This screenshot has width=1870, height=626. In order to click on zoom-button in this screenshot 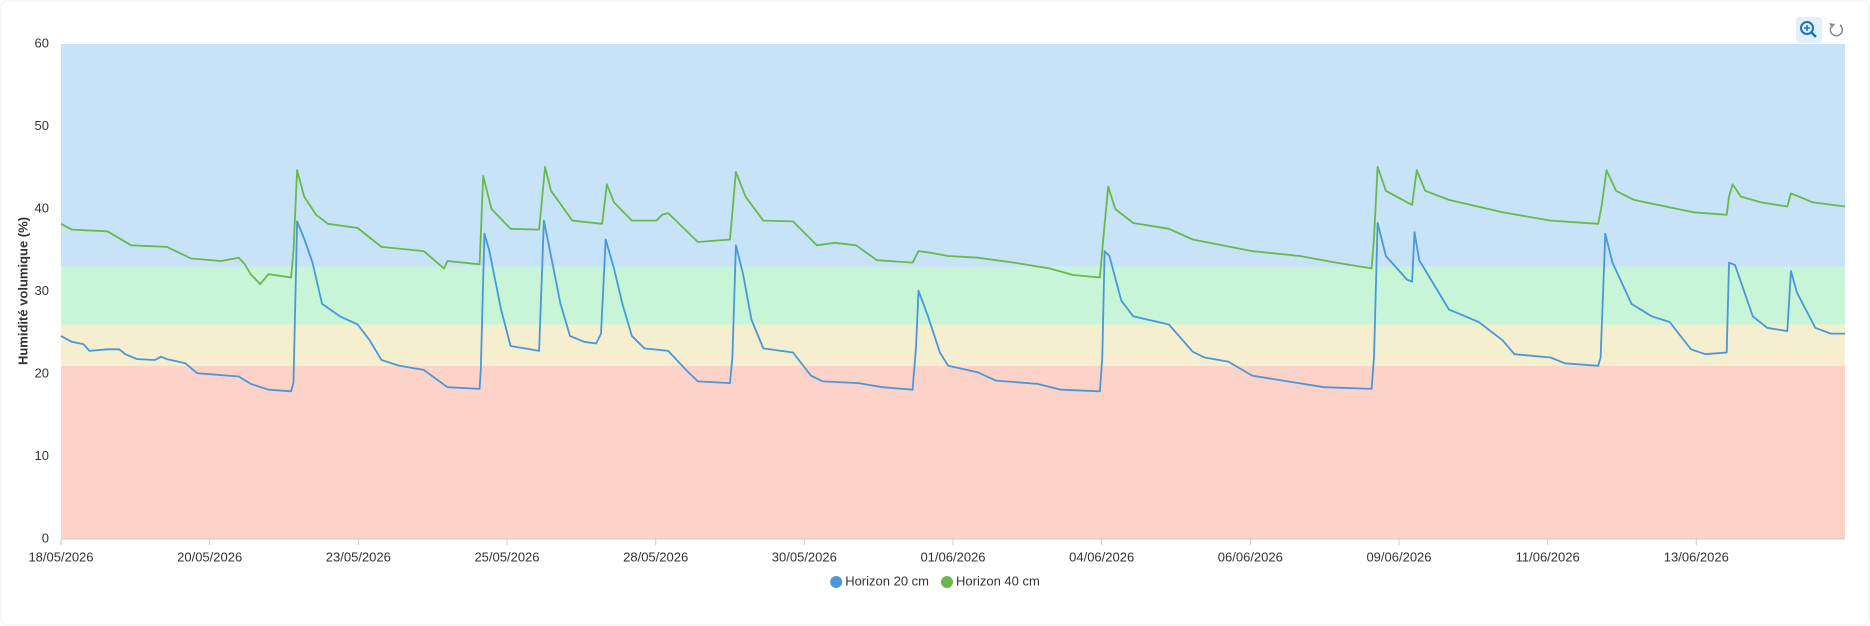, I will do `click(1809, 30)`.